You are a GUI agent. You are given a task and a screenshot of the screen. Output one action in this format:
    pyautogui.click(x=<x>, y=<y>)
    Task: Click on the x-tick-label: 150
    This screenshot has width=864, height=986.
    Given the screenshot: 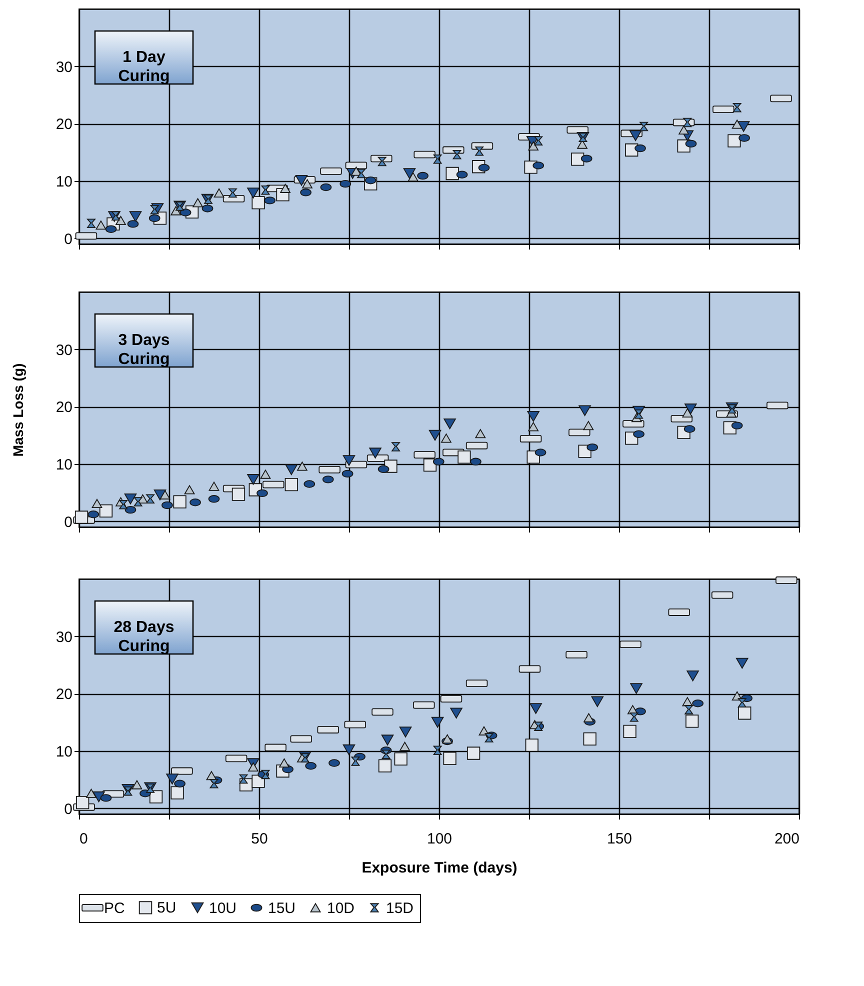 What is the action you would take?
    pyautogui.click(x=619, y=839)
    